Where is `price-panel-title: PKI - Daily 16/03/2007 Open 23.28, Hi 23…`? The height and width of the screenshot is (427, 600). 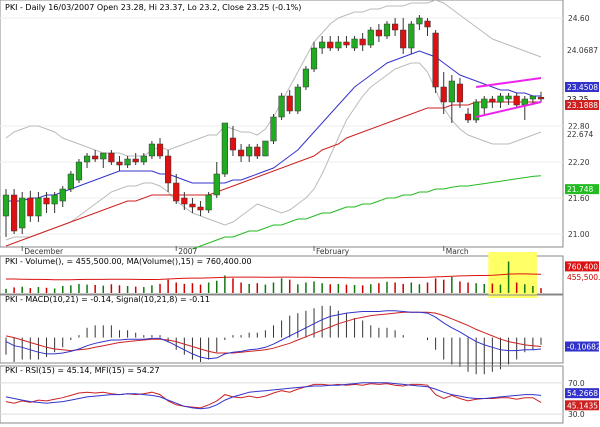
price-panel-title: PKI - Daily 16/03/2007 Open 23.28, Hi 23… is located at coordinates (153, 7).